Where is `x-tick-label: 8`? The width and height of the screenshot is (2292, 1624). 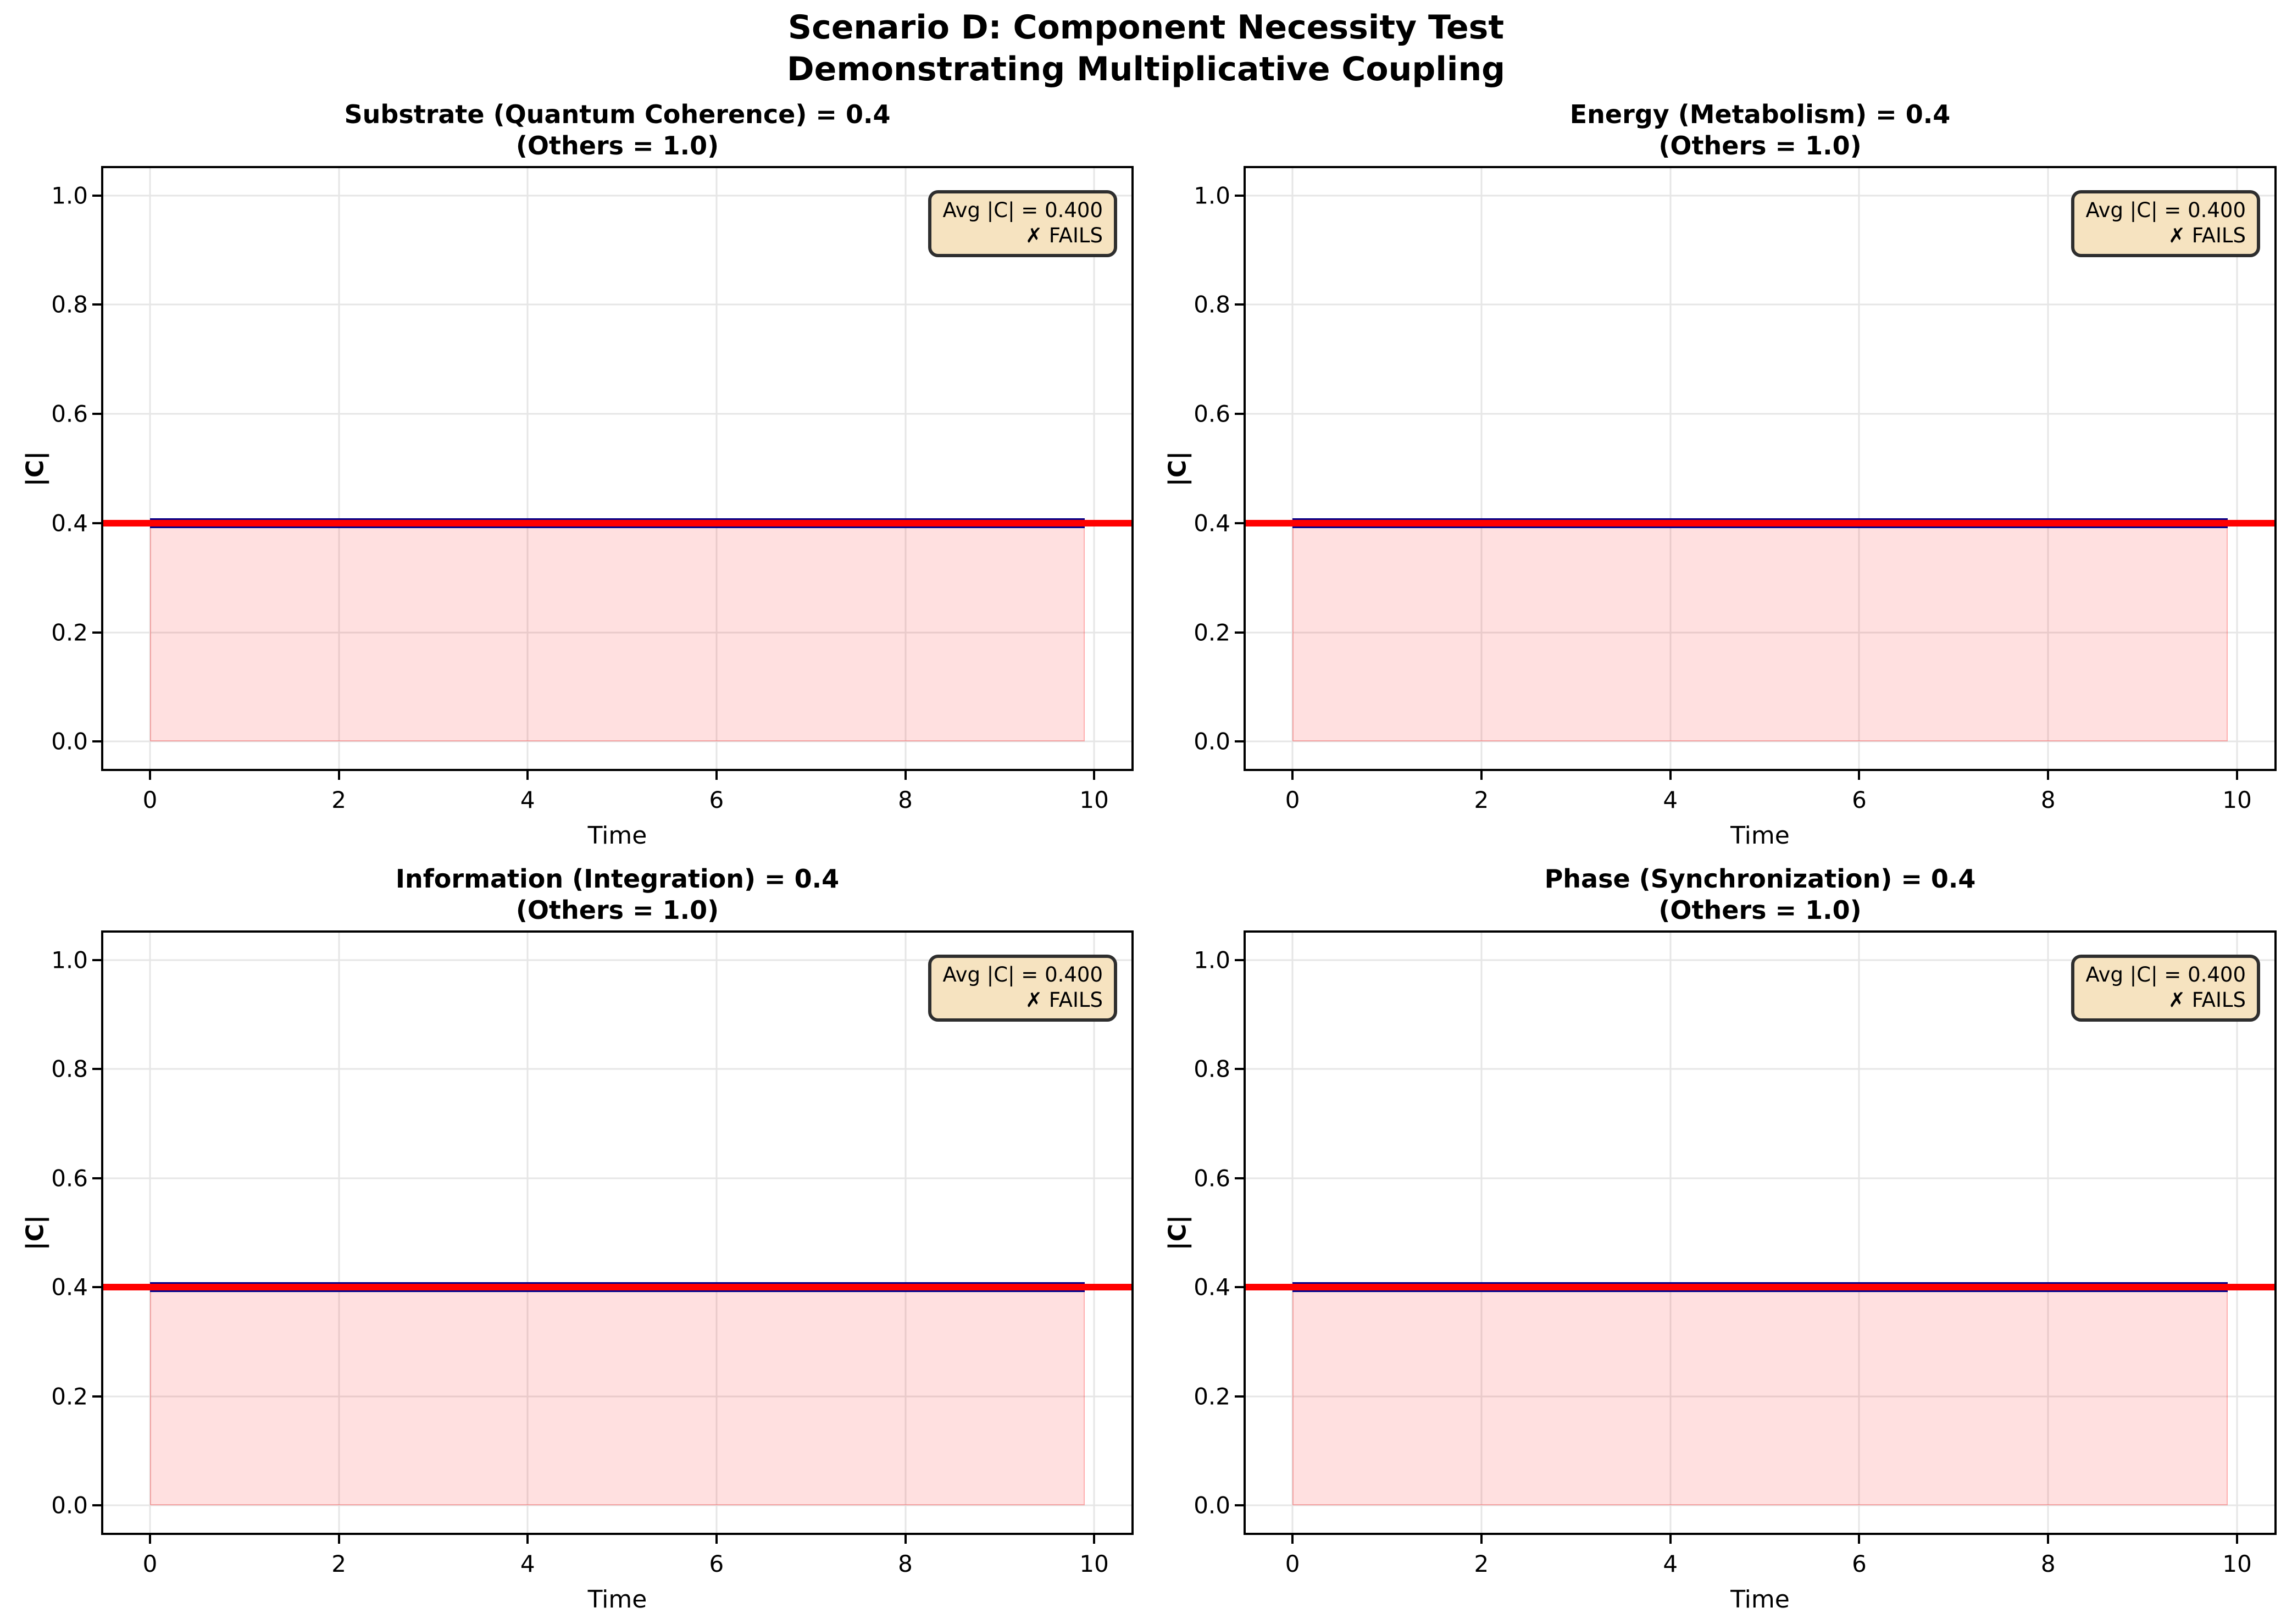 x-tick-label: 8 is located at coordinates (906, 1563).